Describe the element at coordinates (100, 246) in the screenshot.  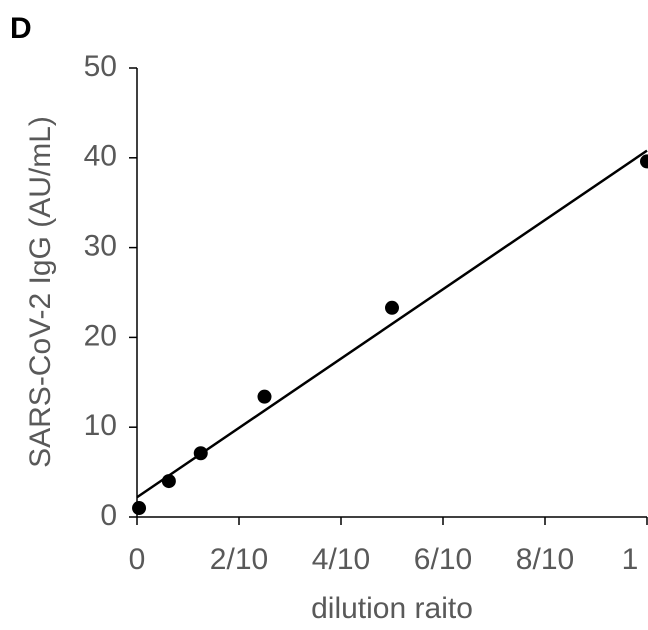
I see `y-tick-label: 30` at that location.